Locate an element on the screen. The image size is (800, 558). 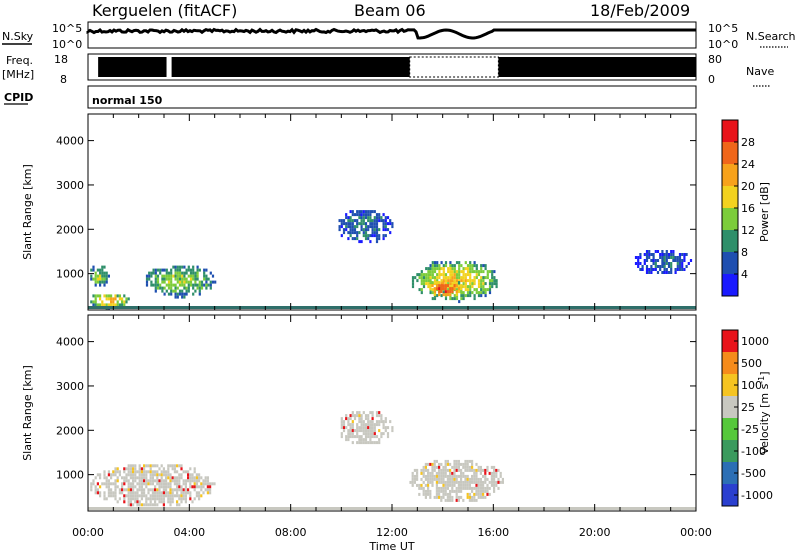
ytick-label: 4000 is located at coordinates (70, 342).